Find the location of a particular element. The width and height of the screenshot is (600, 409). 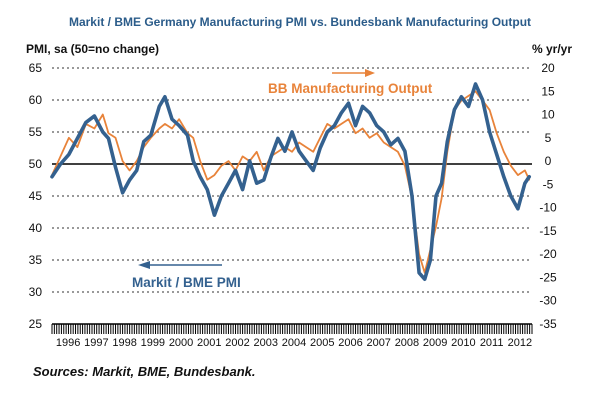

x-tick-label: 2012 is located at coordinates (520, 343).